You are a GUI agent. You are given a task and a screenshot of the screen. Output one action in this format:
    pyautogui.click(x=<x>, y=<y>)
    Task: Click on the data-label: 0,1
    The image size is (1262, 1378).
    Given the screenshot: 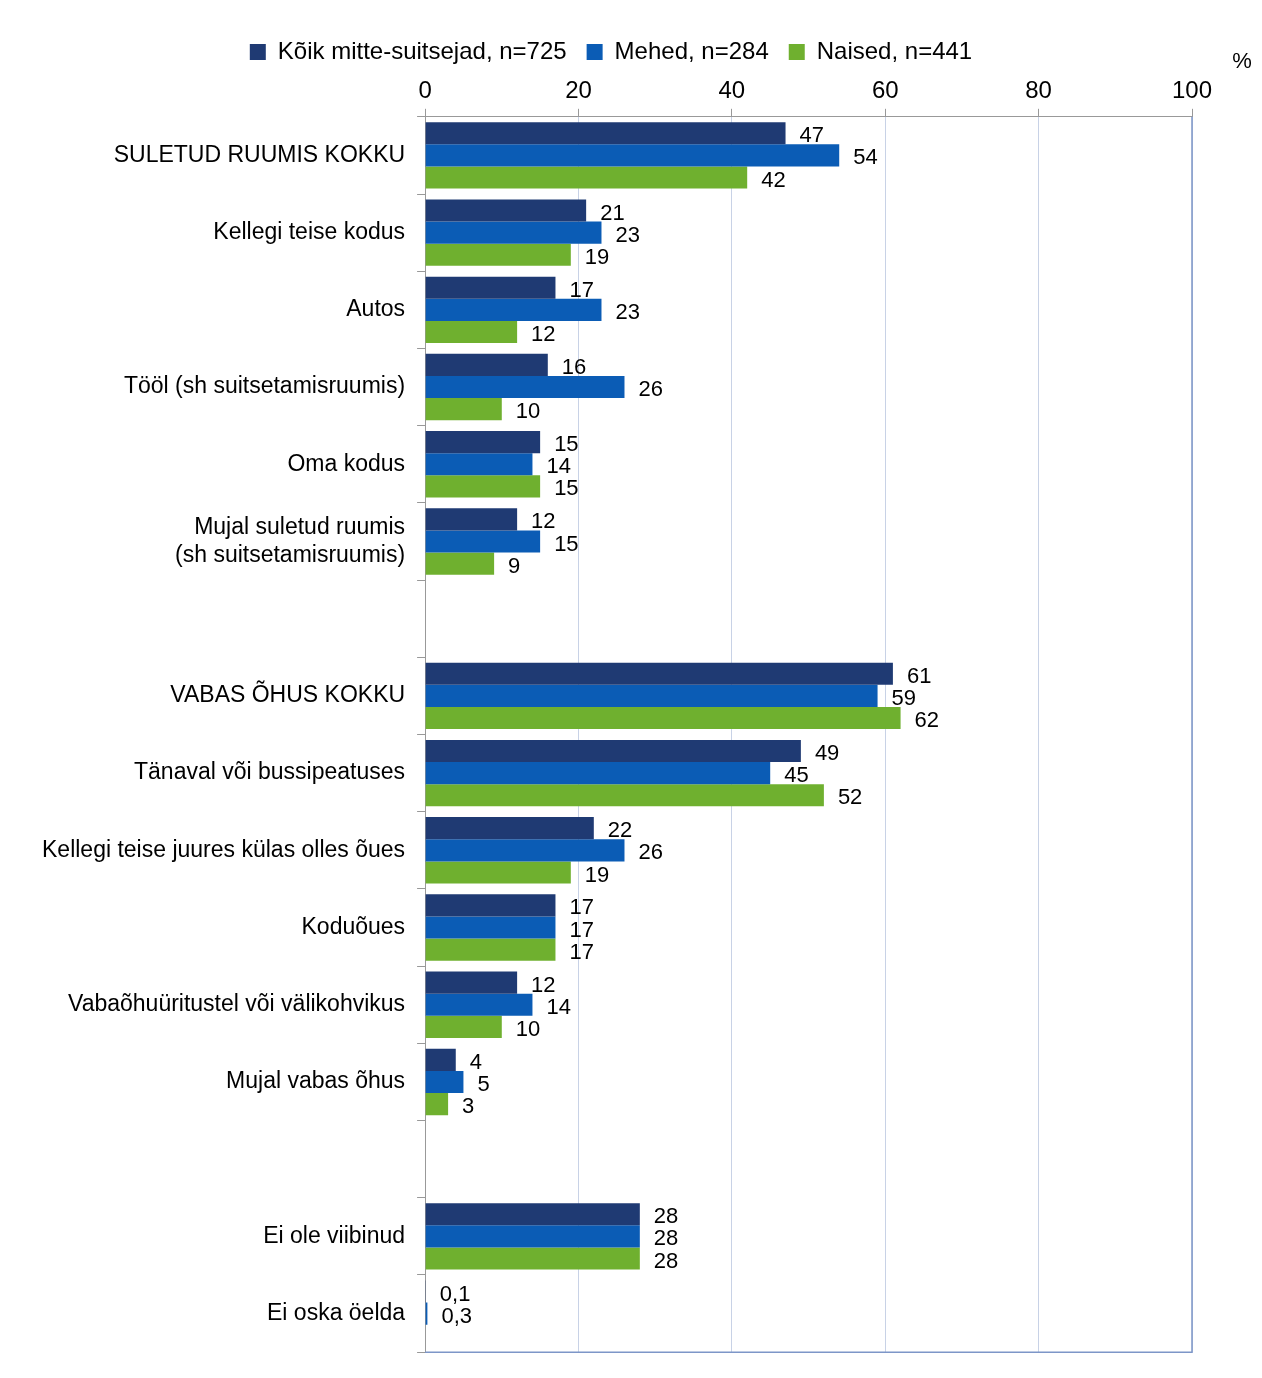 What is the action you would take?
    pyautogui.click(x=455, y=1293)
    